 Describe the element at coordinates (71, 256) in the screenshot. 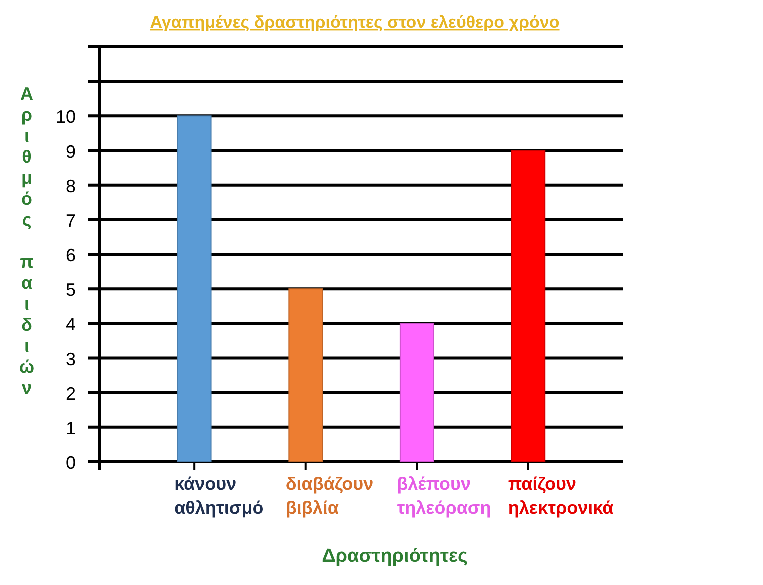

I see `y-tick-label: 6` at that location.